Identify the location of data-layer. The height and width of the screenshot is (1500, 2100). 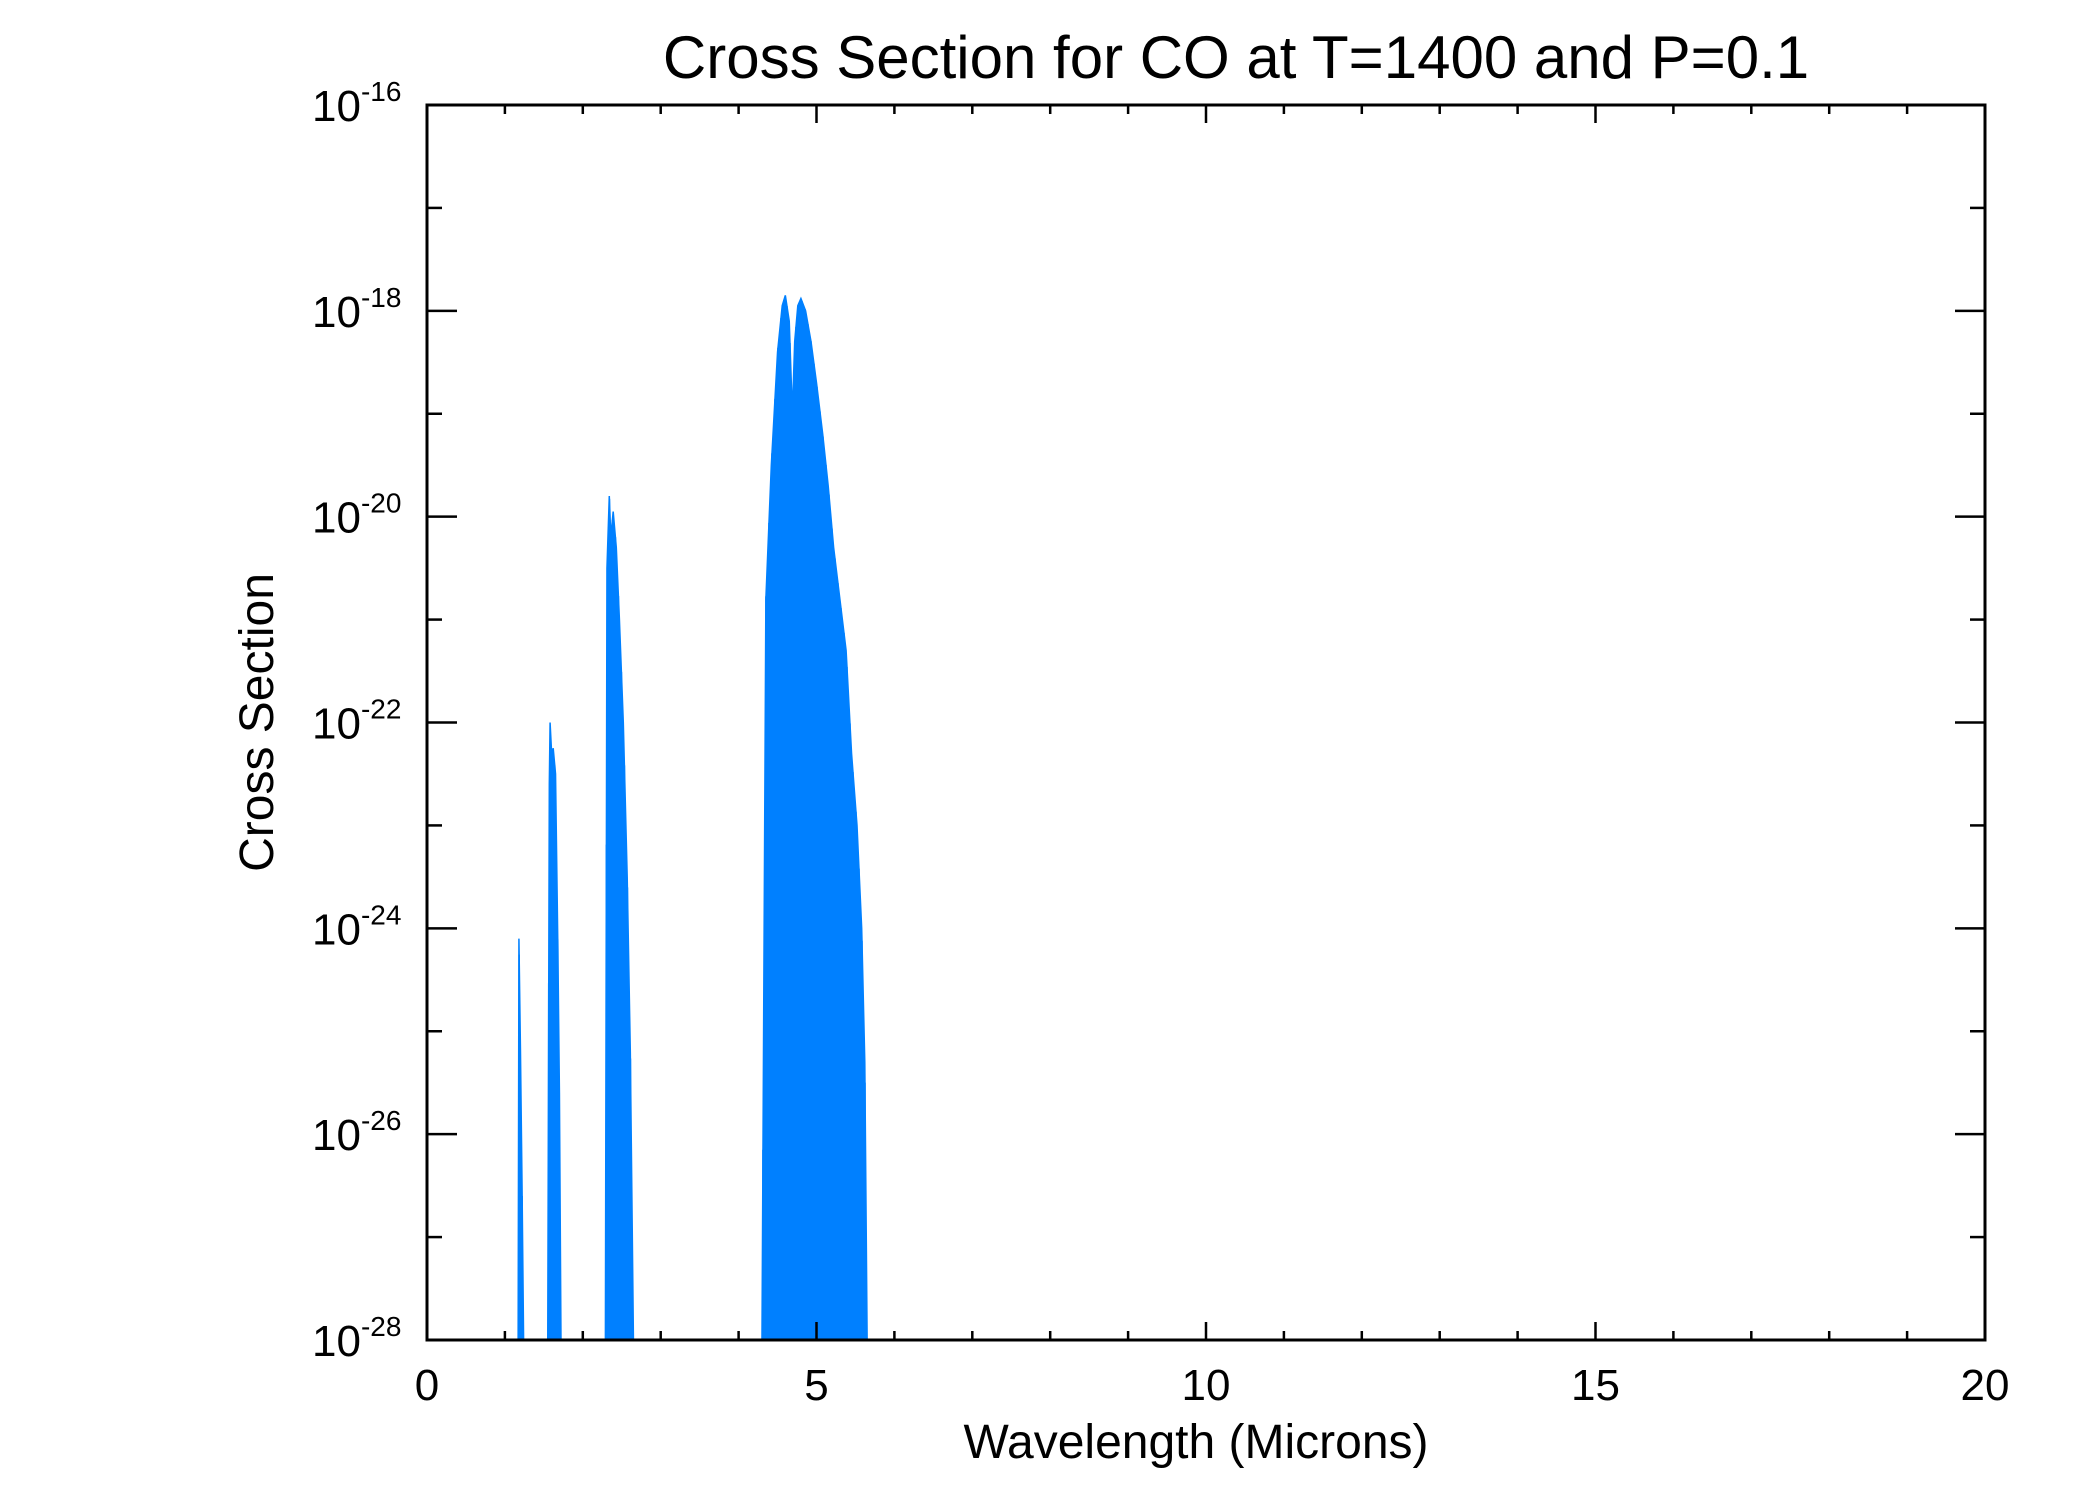
(692, 818).